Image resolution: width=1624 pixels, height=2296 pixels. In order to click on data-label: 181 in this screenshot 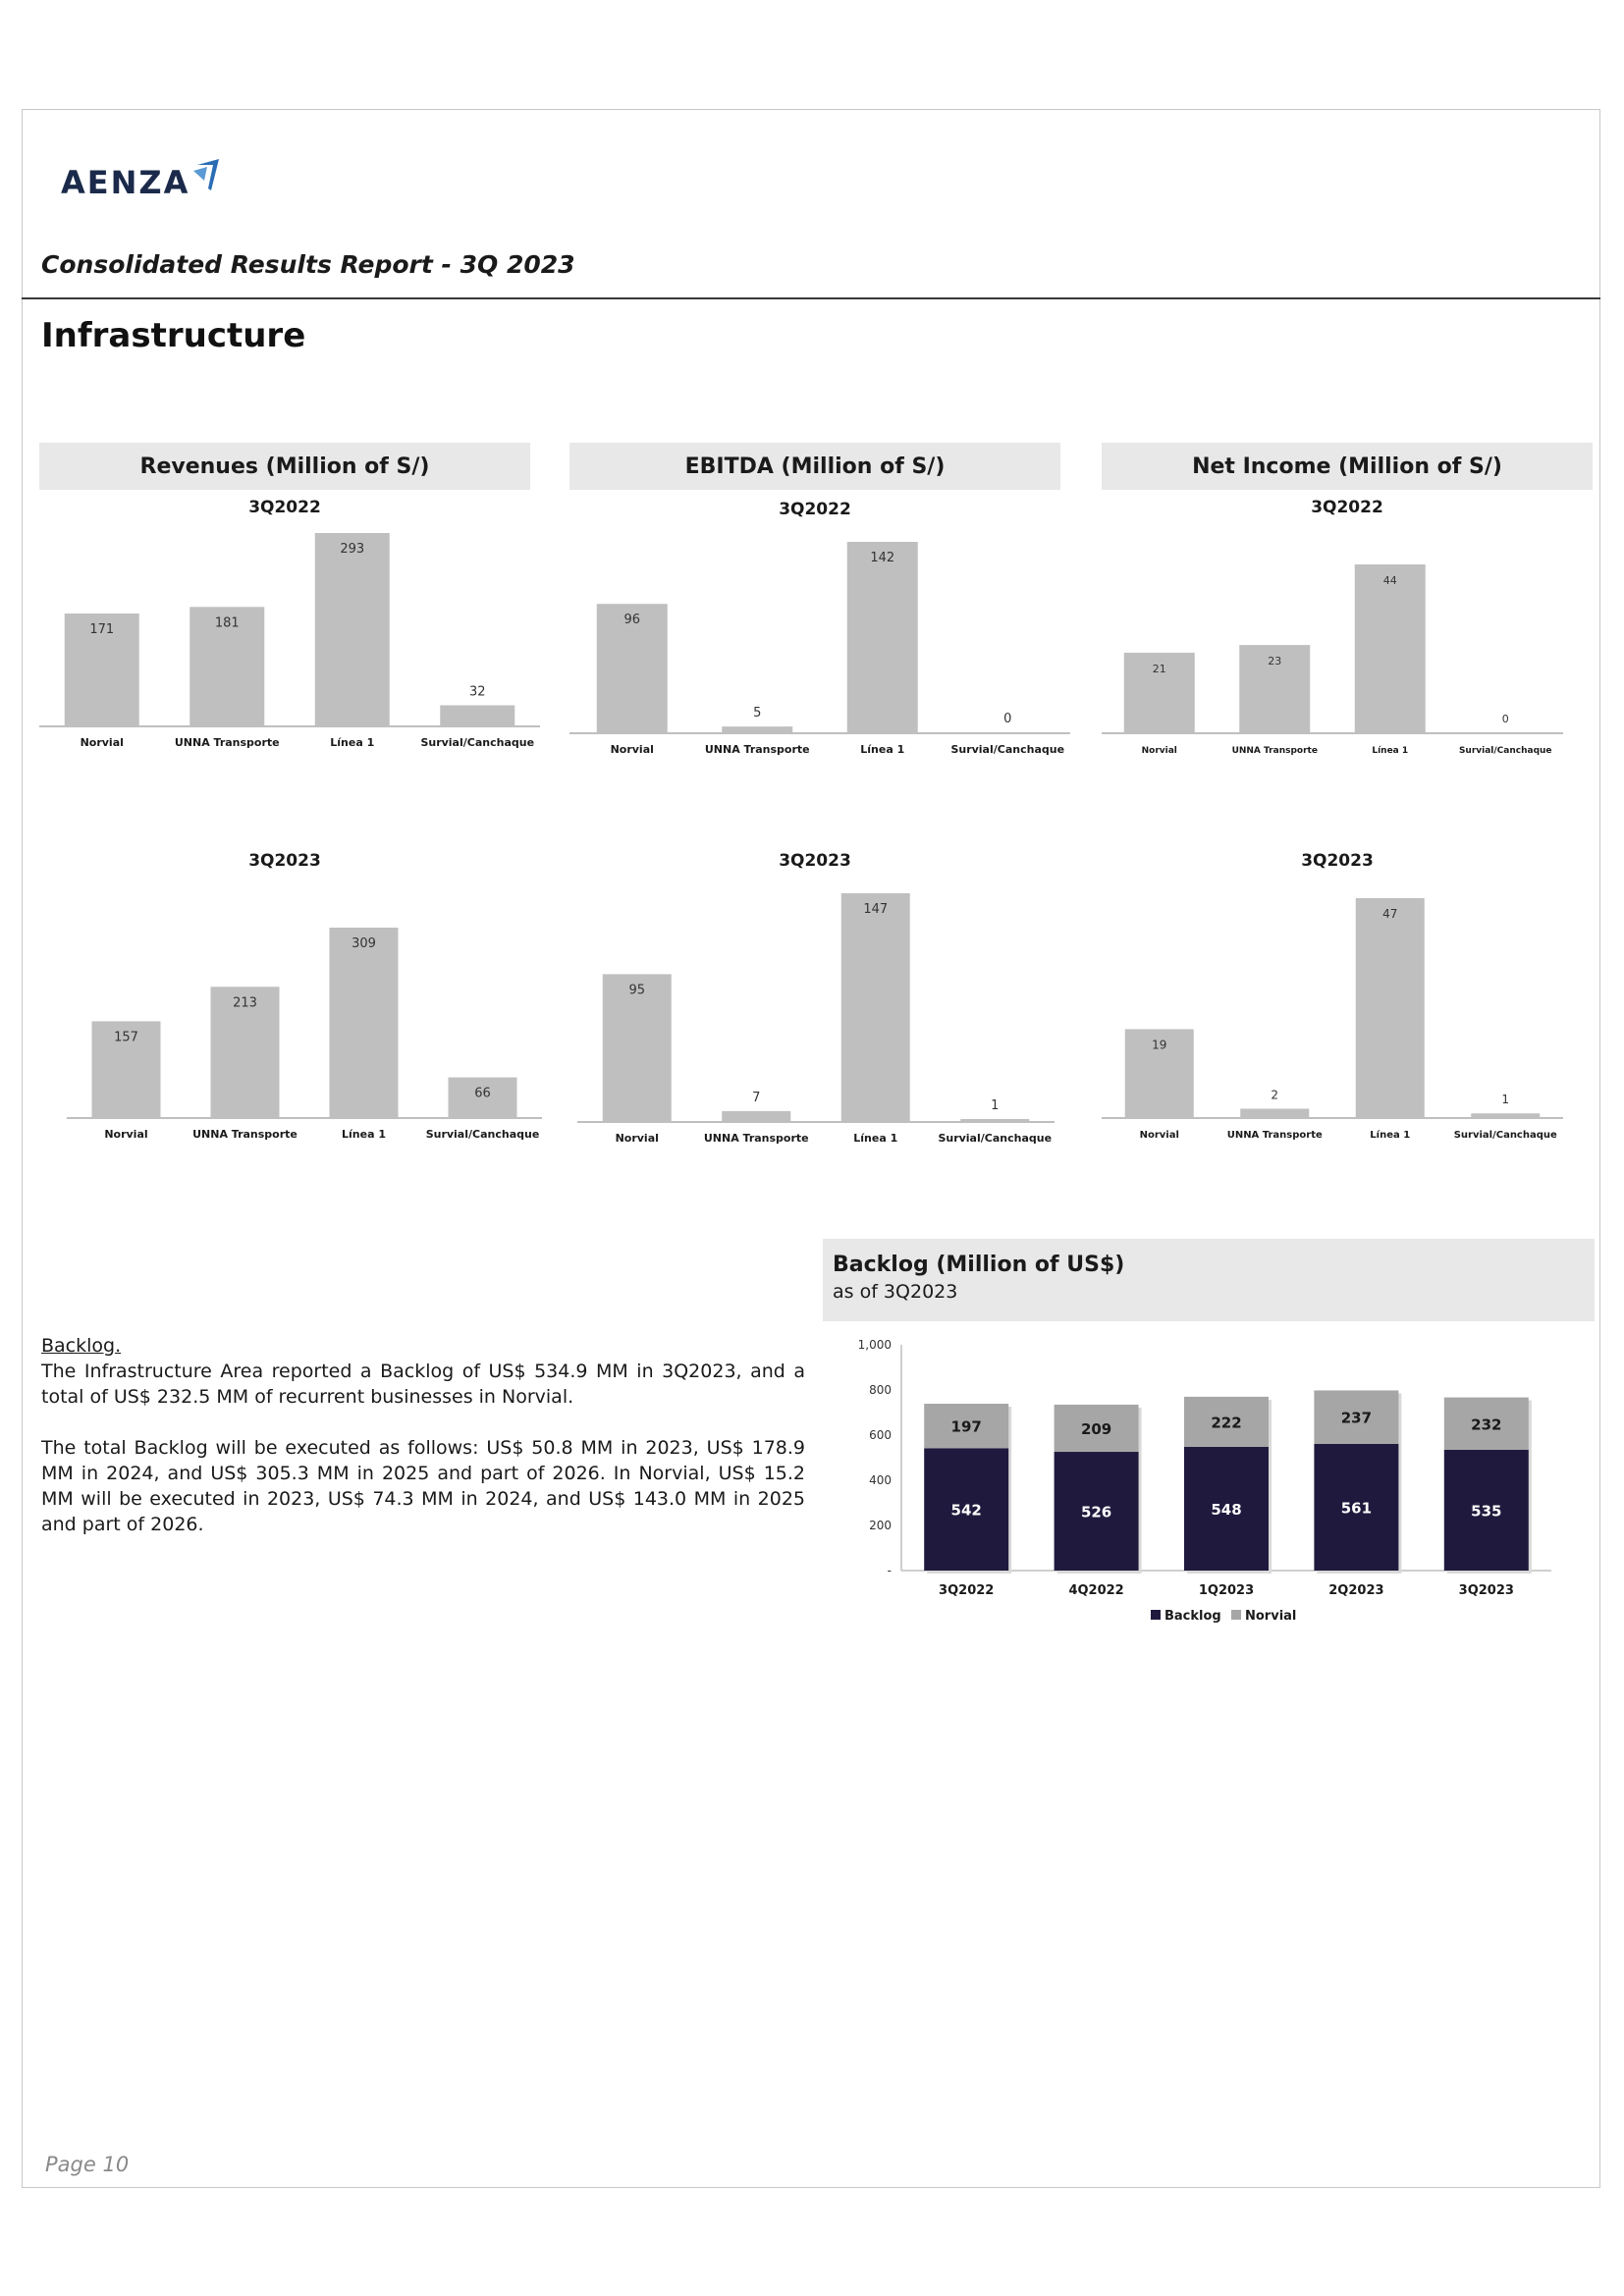, I will do `click(227, 622)`.